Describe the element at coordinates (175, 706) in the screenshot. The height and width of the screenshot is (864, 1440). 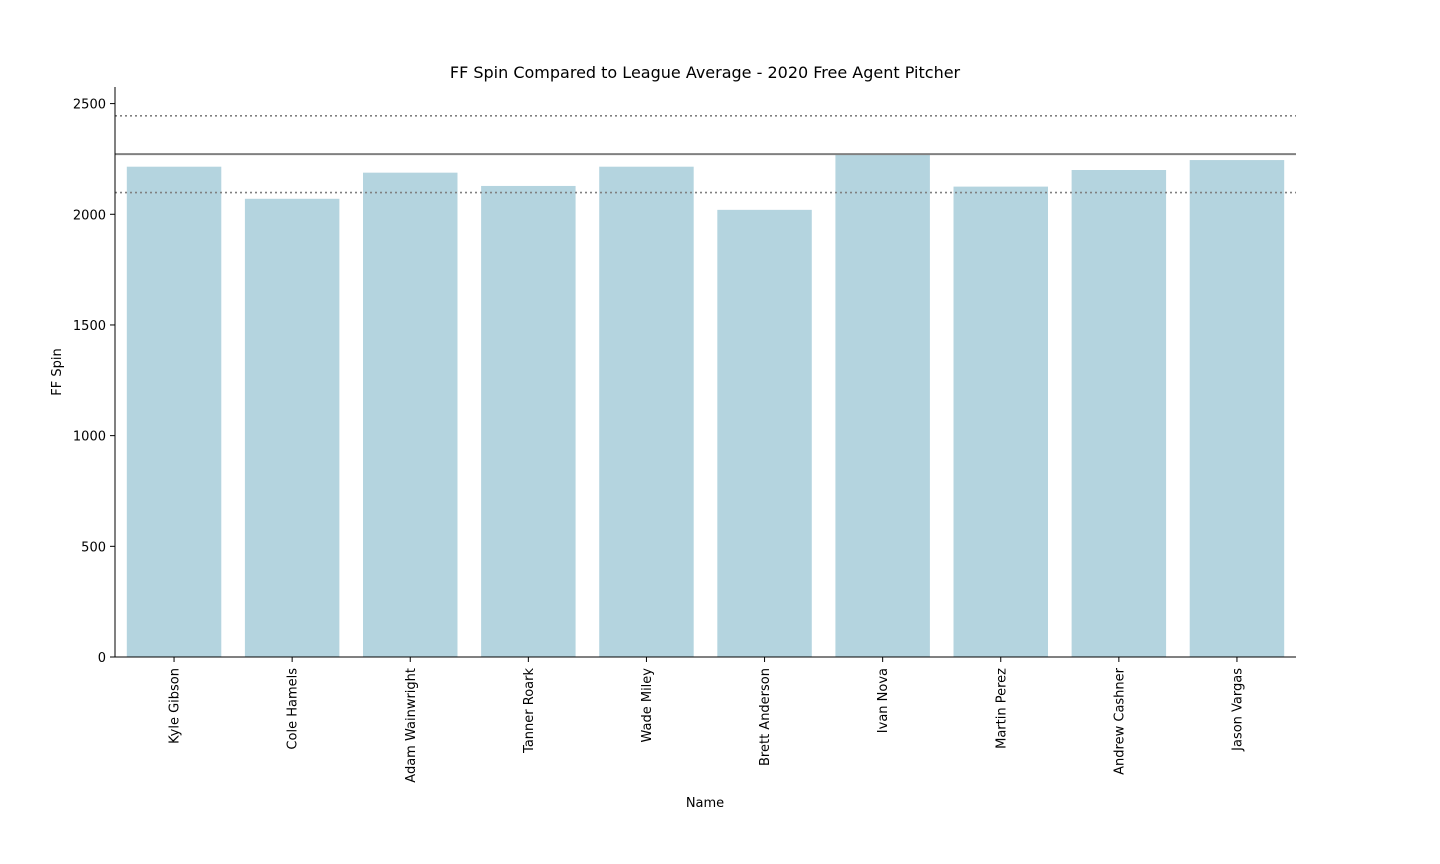
I see `x-tick-label: Kyle Gibson` at that location.